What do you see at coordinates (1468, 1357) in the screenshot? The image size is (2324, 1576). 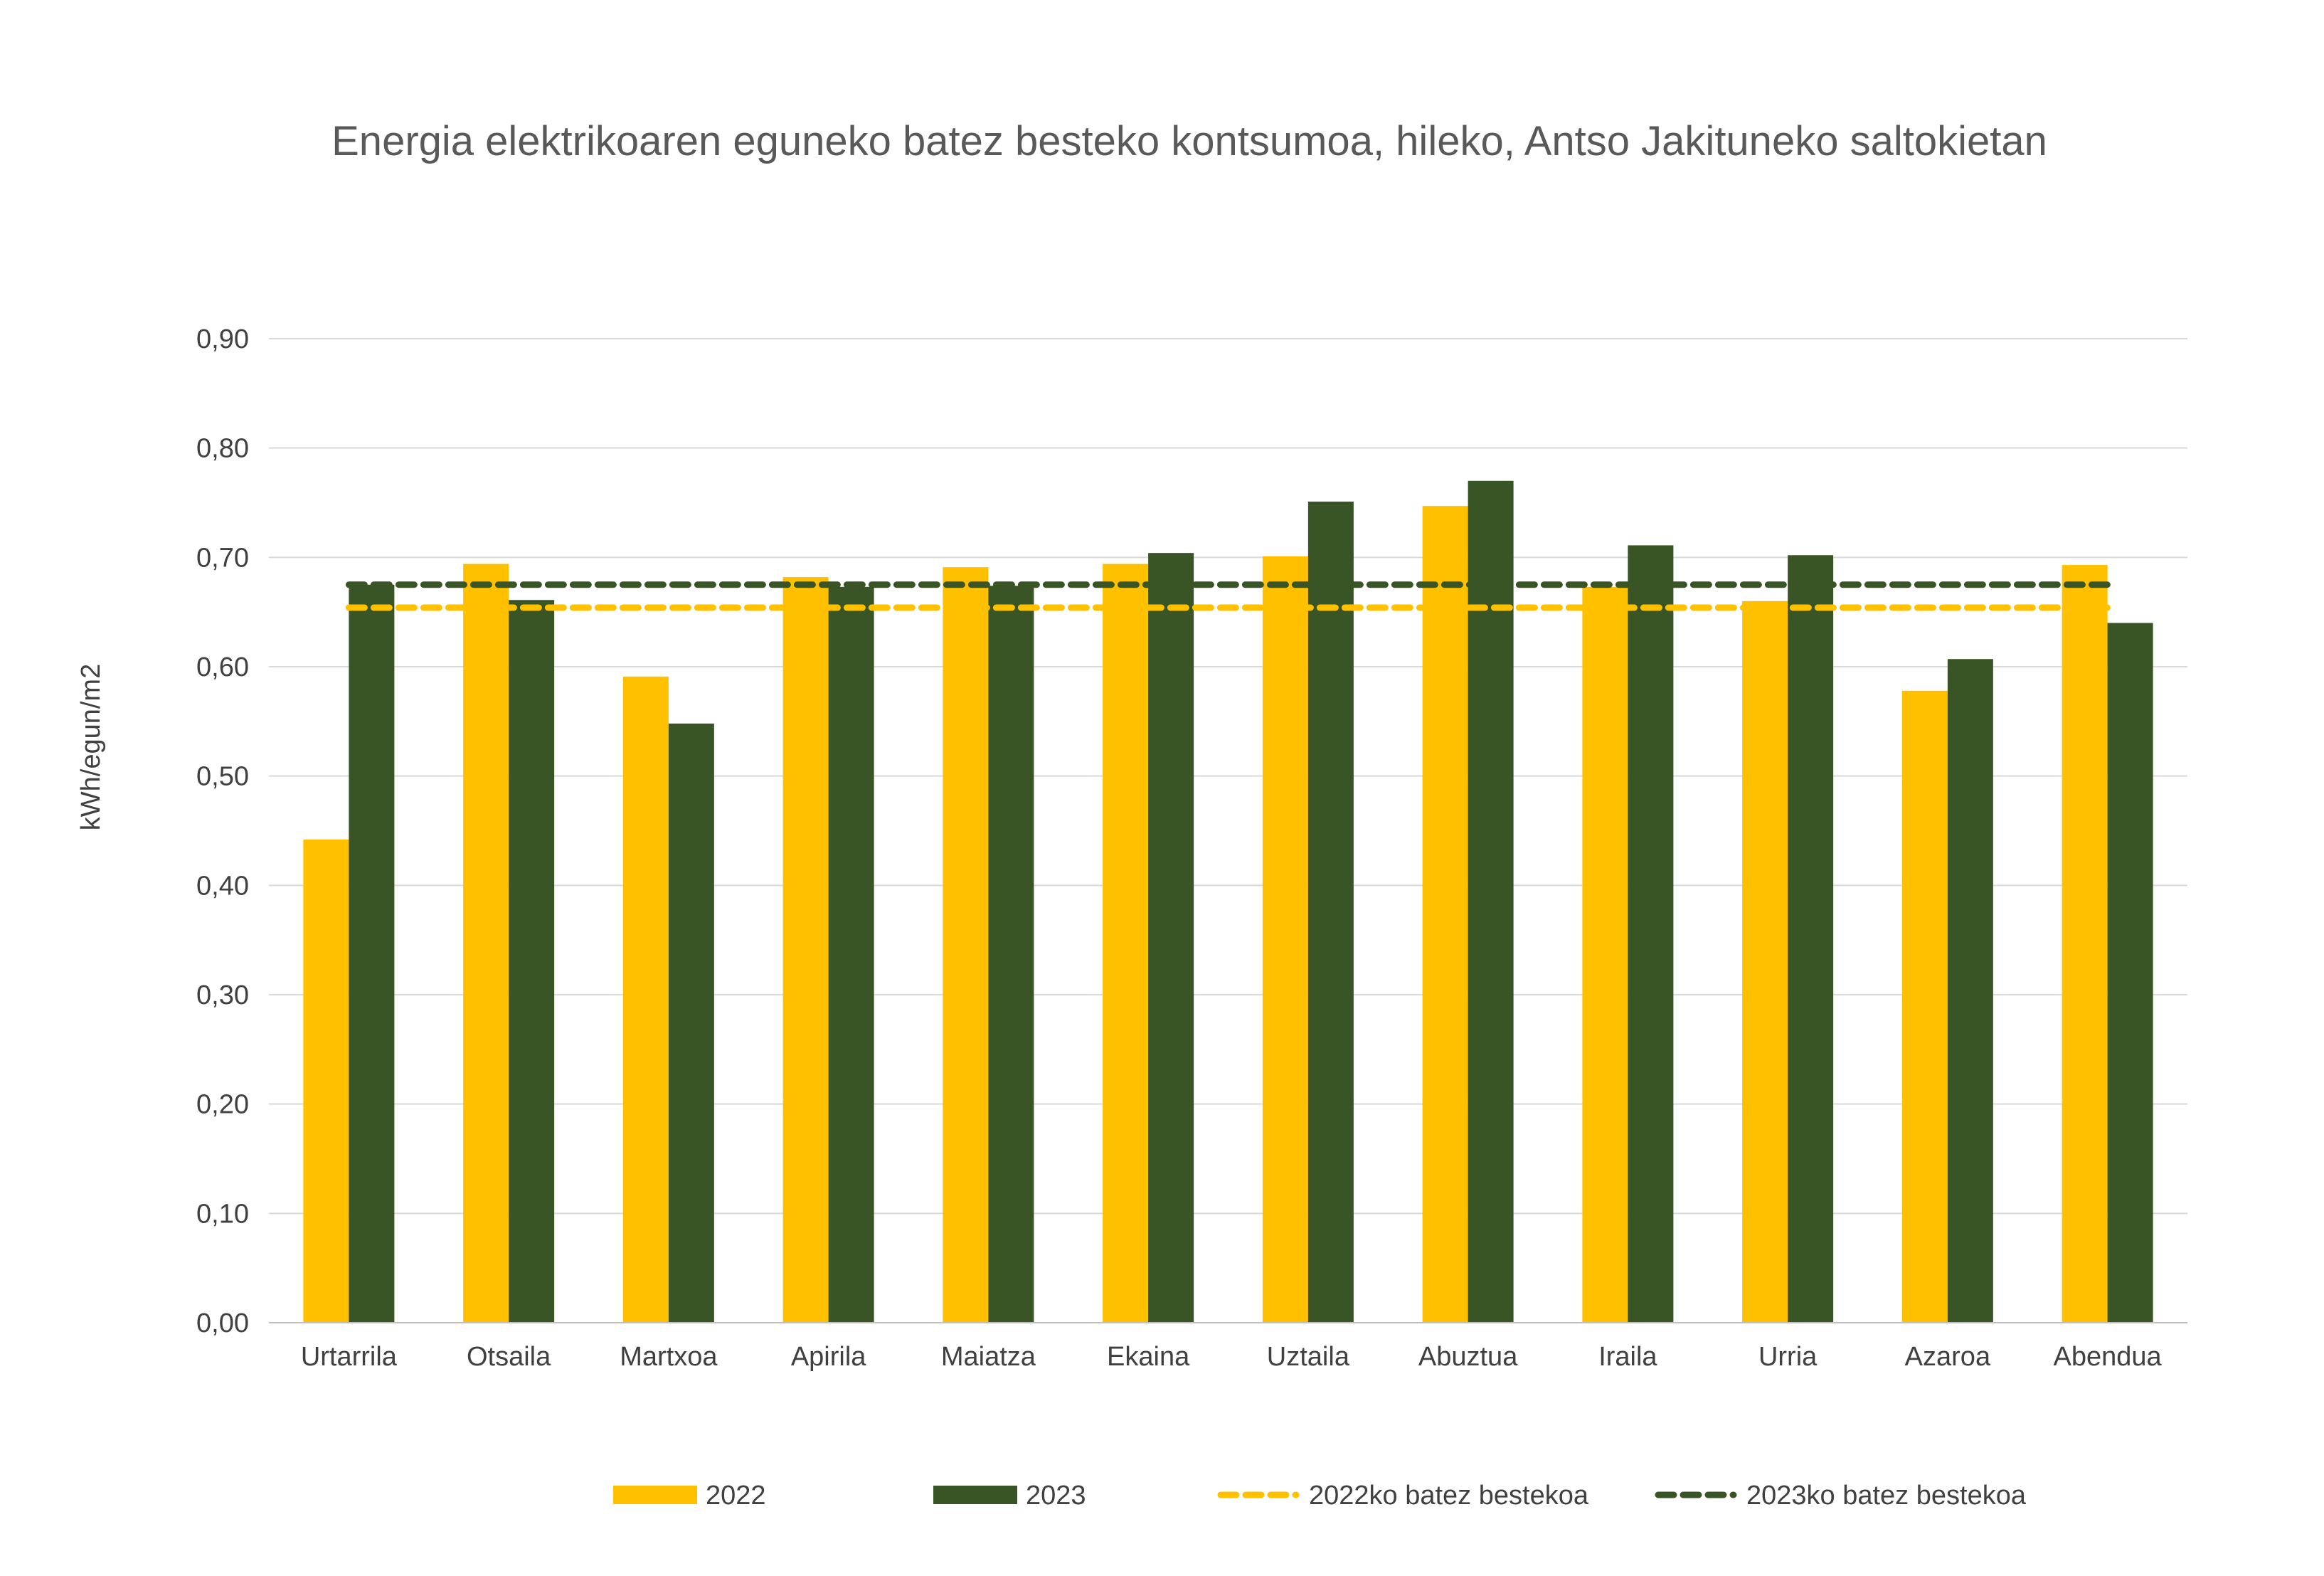 I see `x-tick-label: Abuztua` at bounding box center [1468, 1357].